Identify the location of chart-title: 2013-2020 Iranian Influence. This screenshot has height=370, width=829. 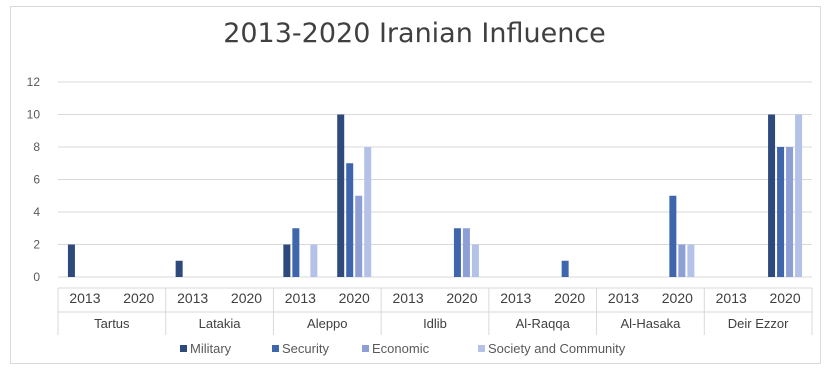
(414, 33).